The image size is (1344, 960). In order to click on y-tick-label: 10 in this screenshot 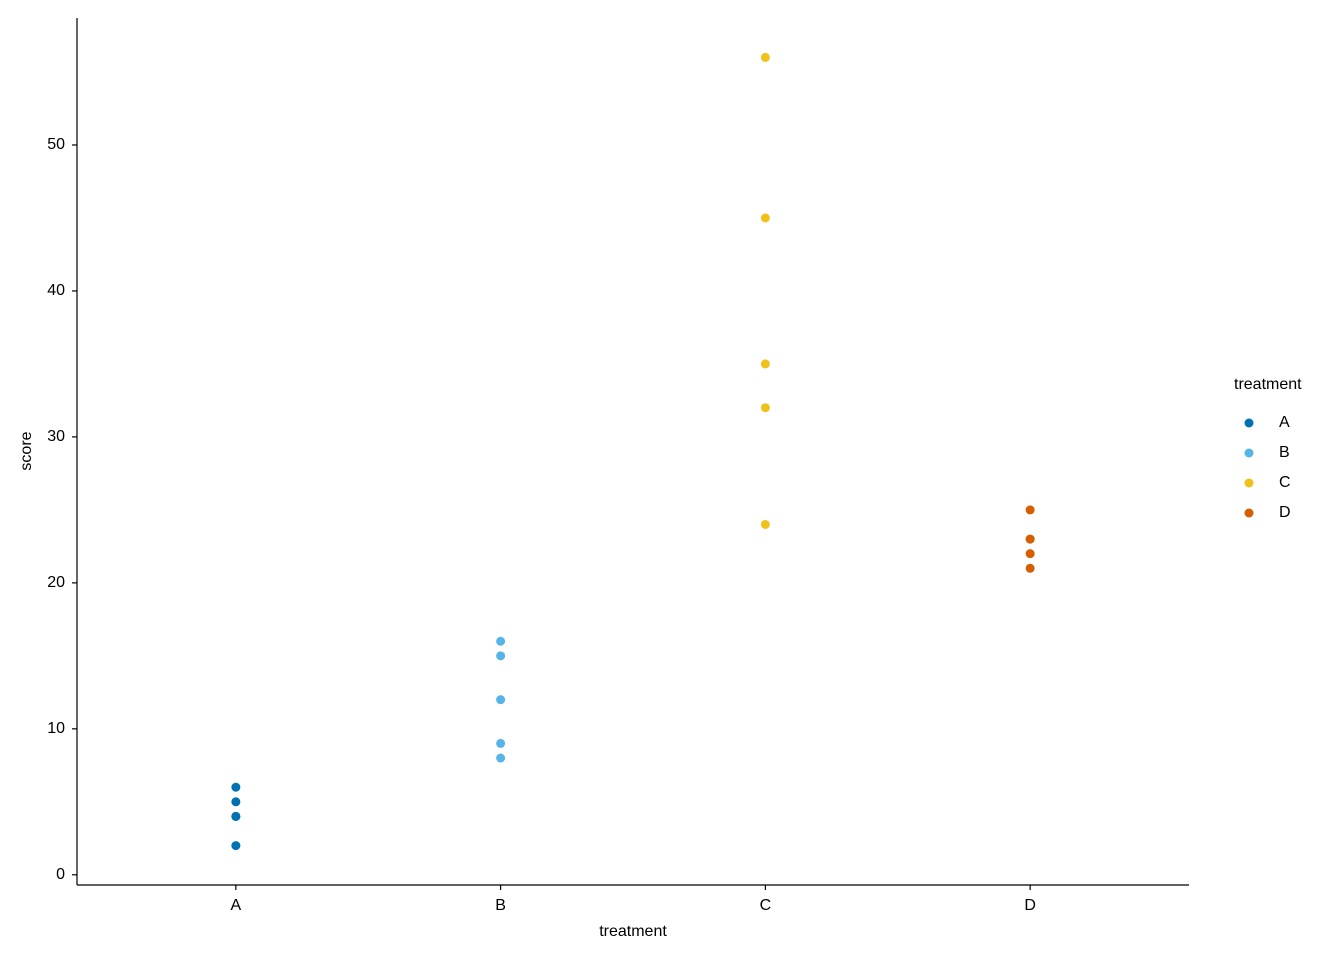, I will do `click(56, 728)`.